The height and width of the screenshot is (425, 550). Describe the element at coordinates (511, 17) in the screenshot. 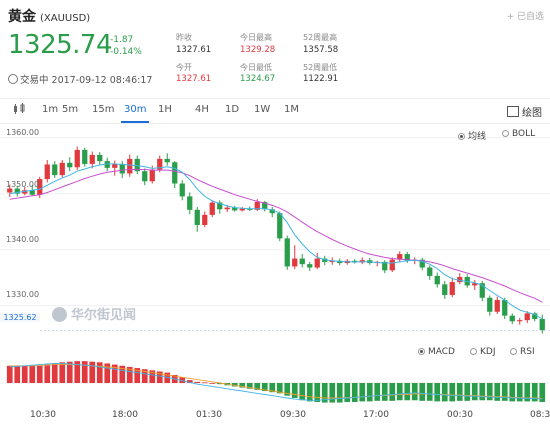

I see `plus-icon: +` at that location.